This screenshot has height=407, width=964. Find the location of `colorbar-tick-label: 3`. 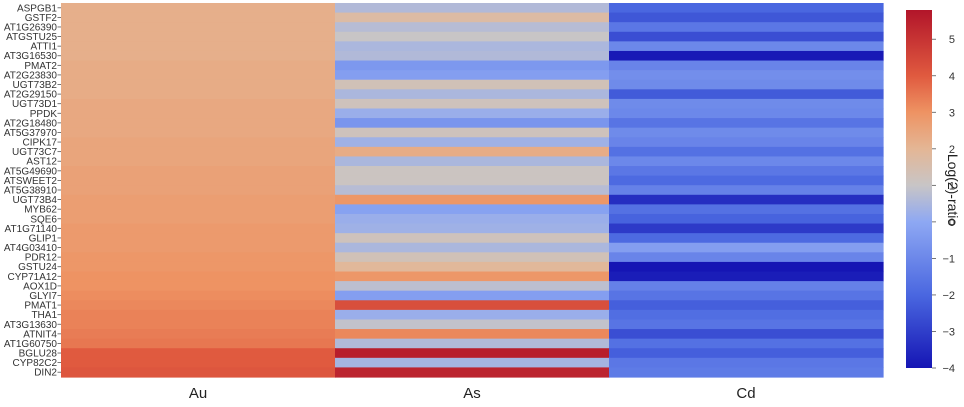

colorbar-tick-label: 3 is located at coordinates (952, 113).